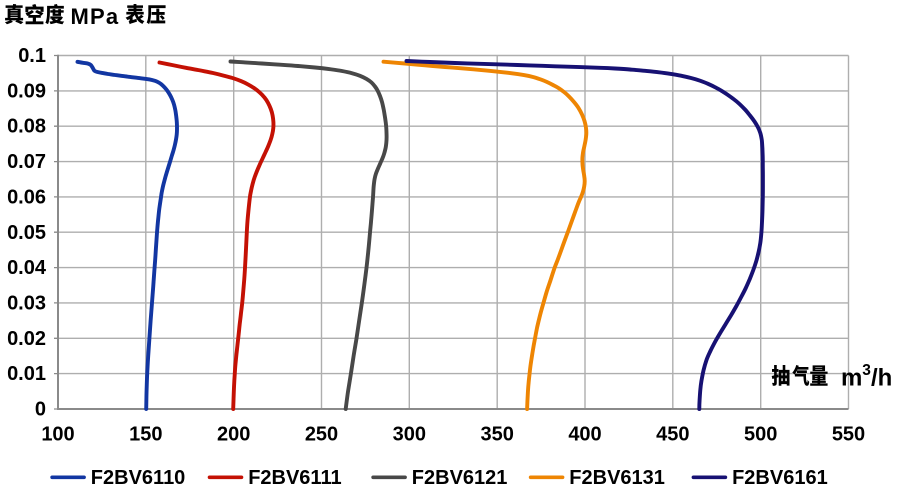 This screenshot has width=900, height=498. What do you see at coordinates (497, 435) in the screenshot?
I see `svg-text: 350` at bounding box center [497, 435].